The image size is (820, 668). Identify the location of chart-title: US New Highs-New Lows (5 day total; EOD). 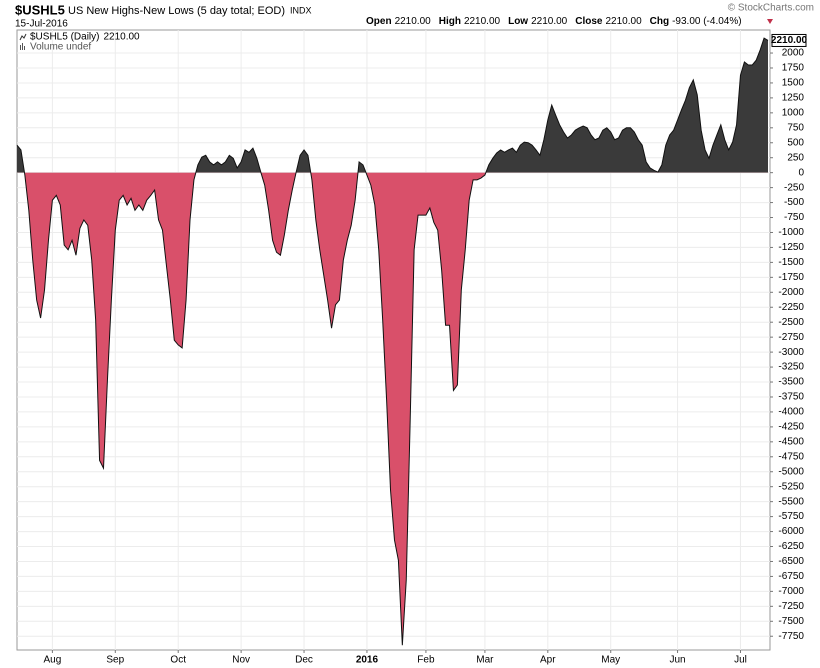
(176, 11).